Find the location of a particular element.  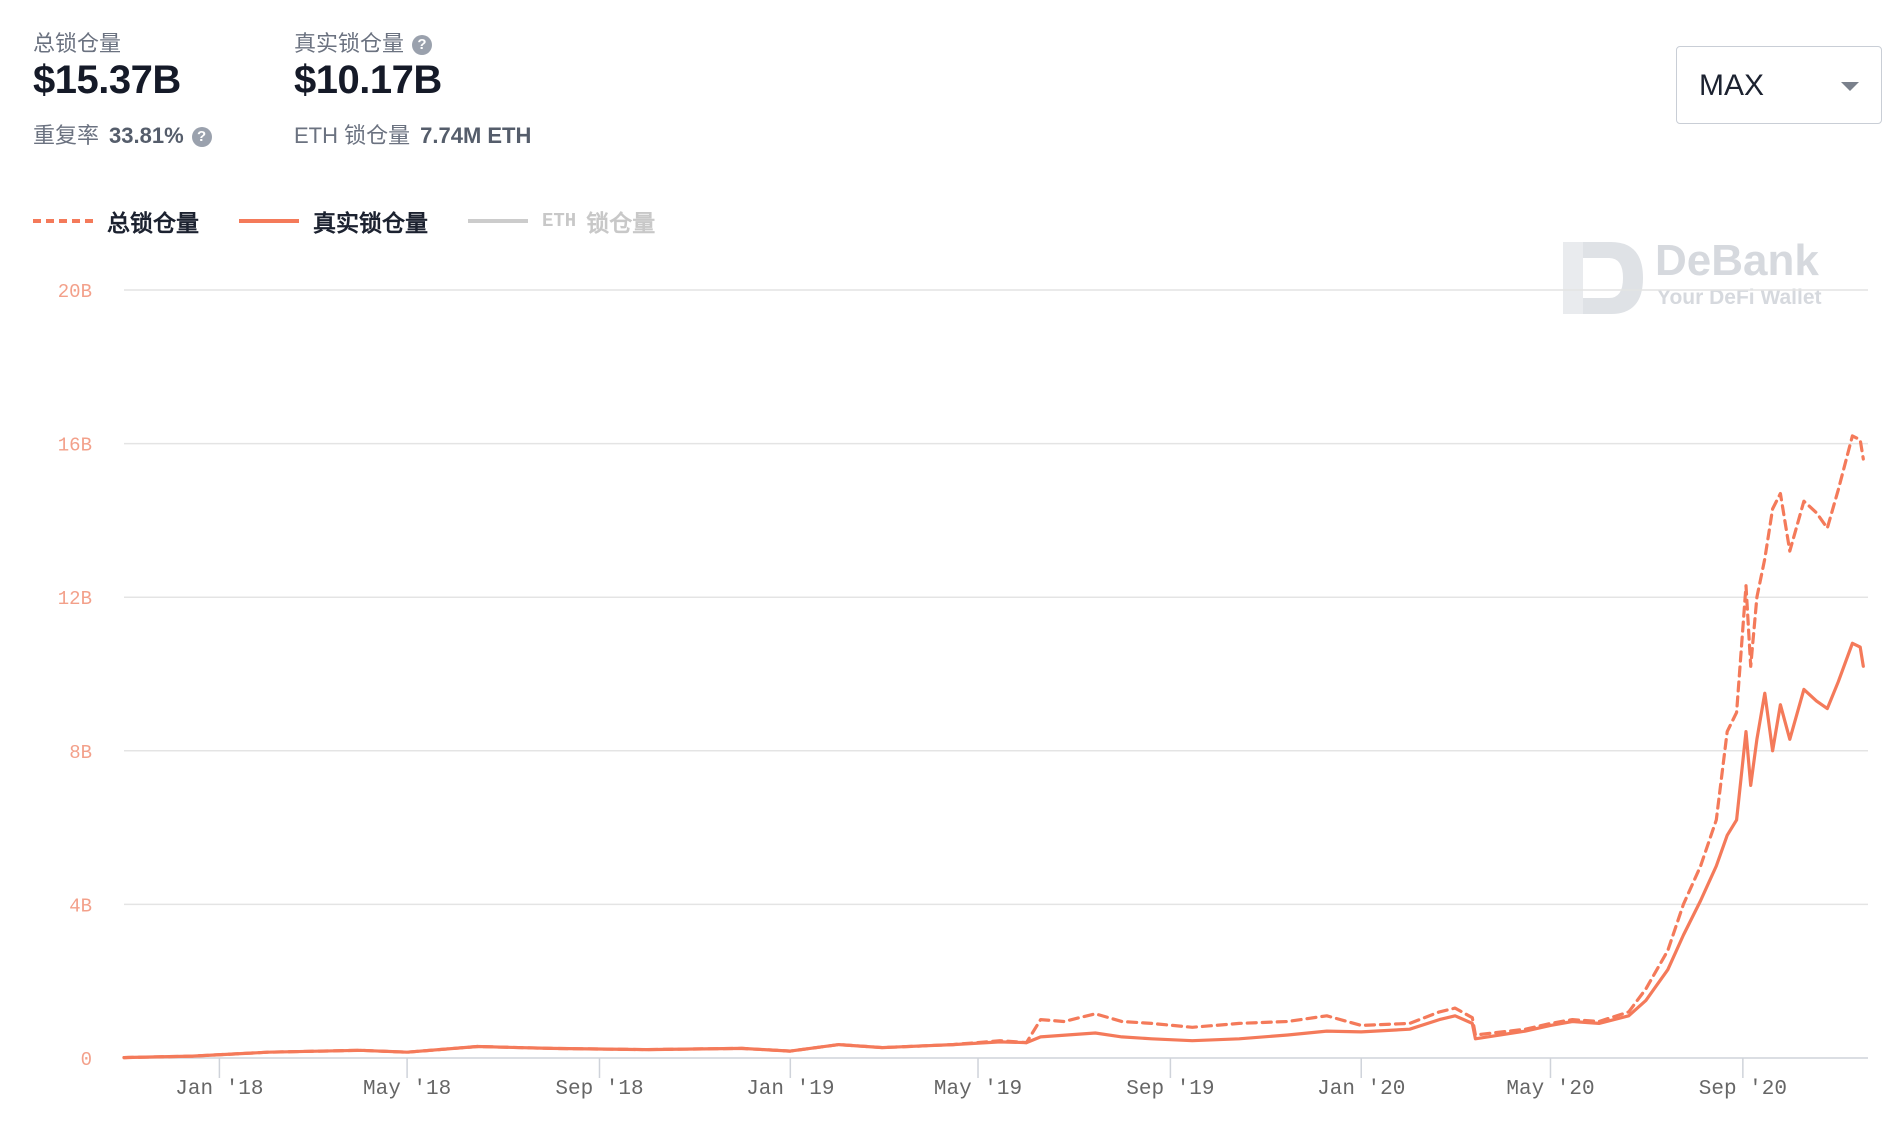

x-tick-label: Jan '18 is located at coordinates (219, 1089).